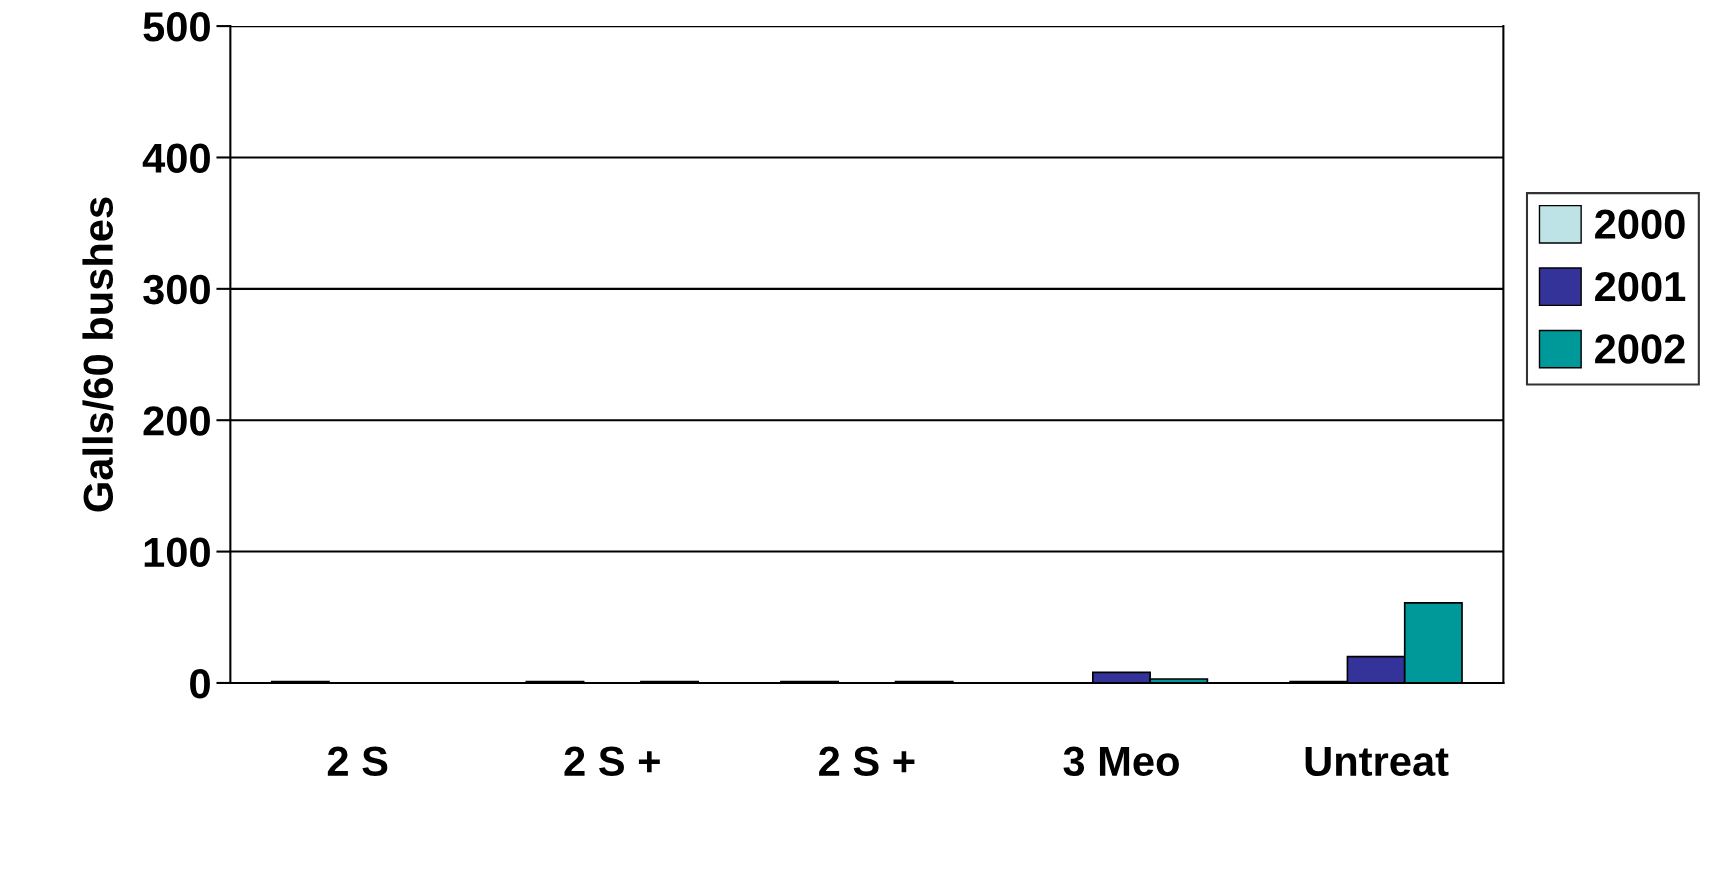  Describe the element at coordinates (176, 421) in the screenshot. I see `y-tick-label: 200` at that location.